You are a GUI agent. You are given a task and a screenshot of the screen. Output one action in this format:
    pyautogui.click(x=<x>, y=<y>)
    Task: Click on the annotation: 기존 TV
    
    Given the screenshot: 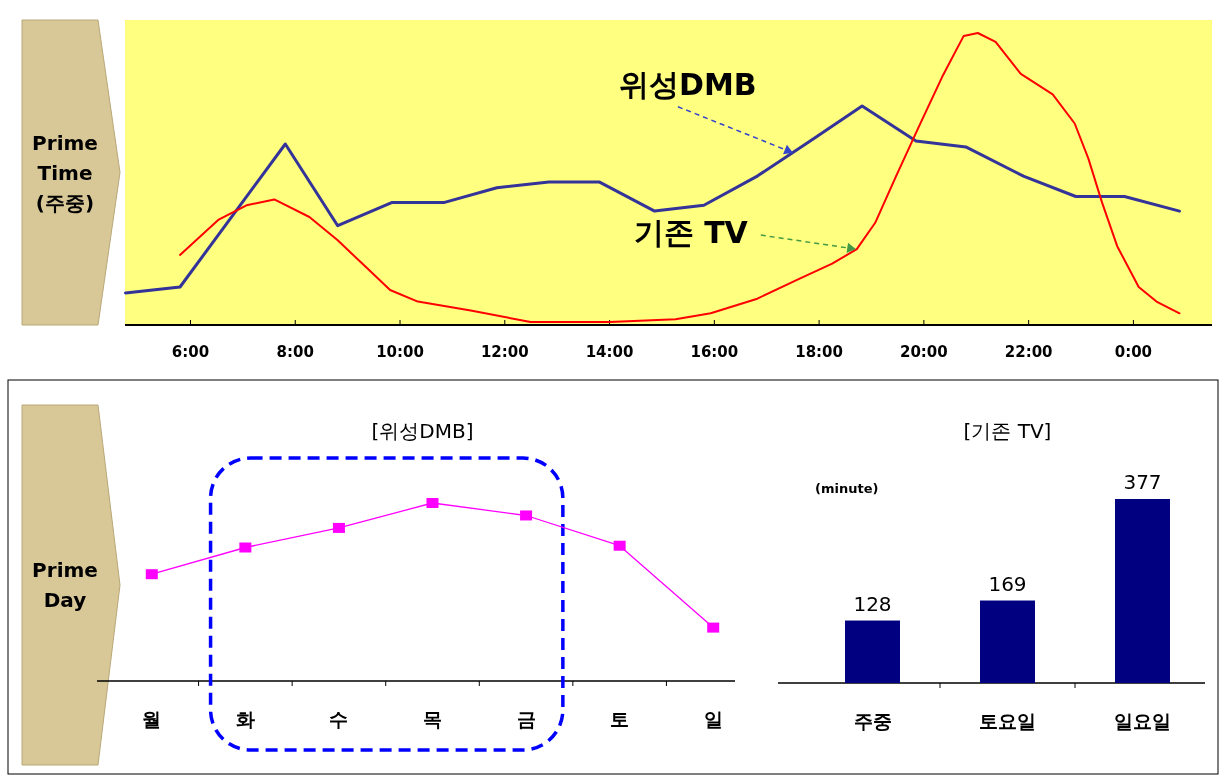 What is the action you would take?
    pyautogui.click(x=691, y=233)
    